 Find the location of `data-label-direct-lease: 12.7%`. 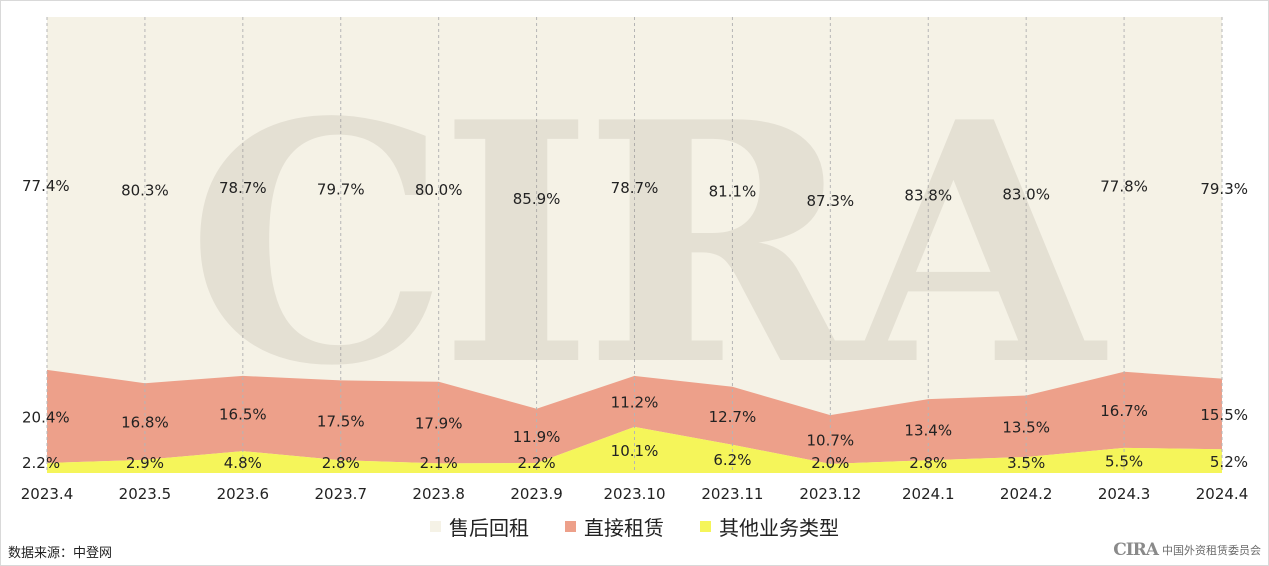

data-label-direct-lease: 12.7% is located at coordinates (733, 417).